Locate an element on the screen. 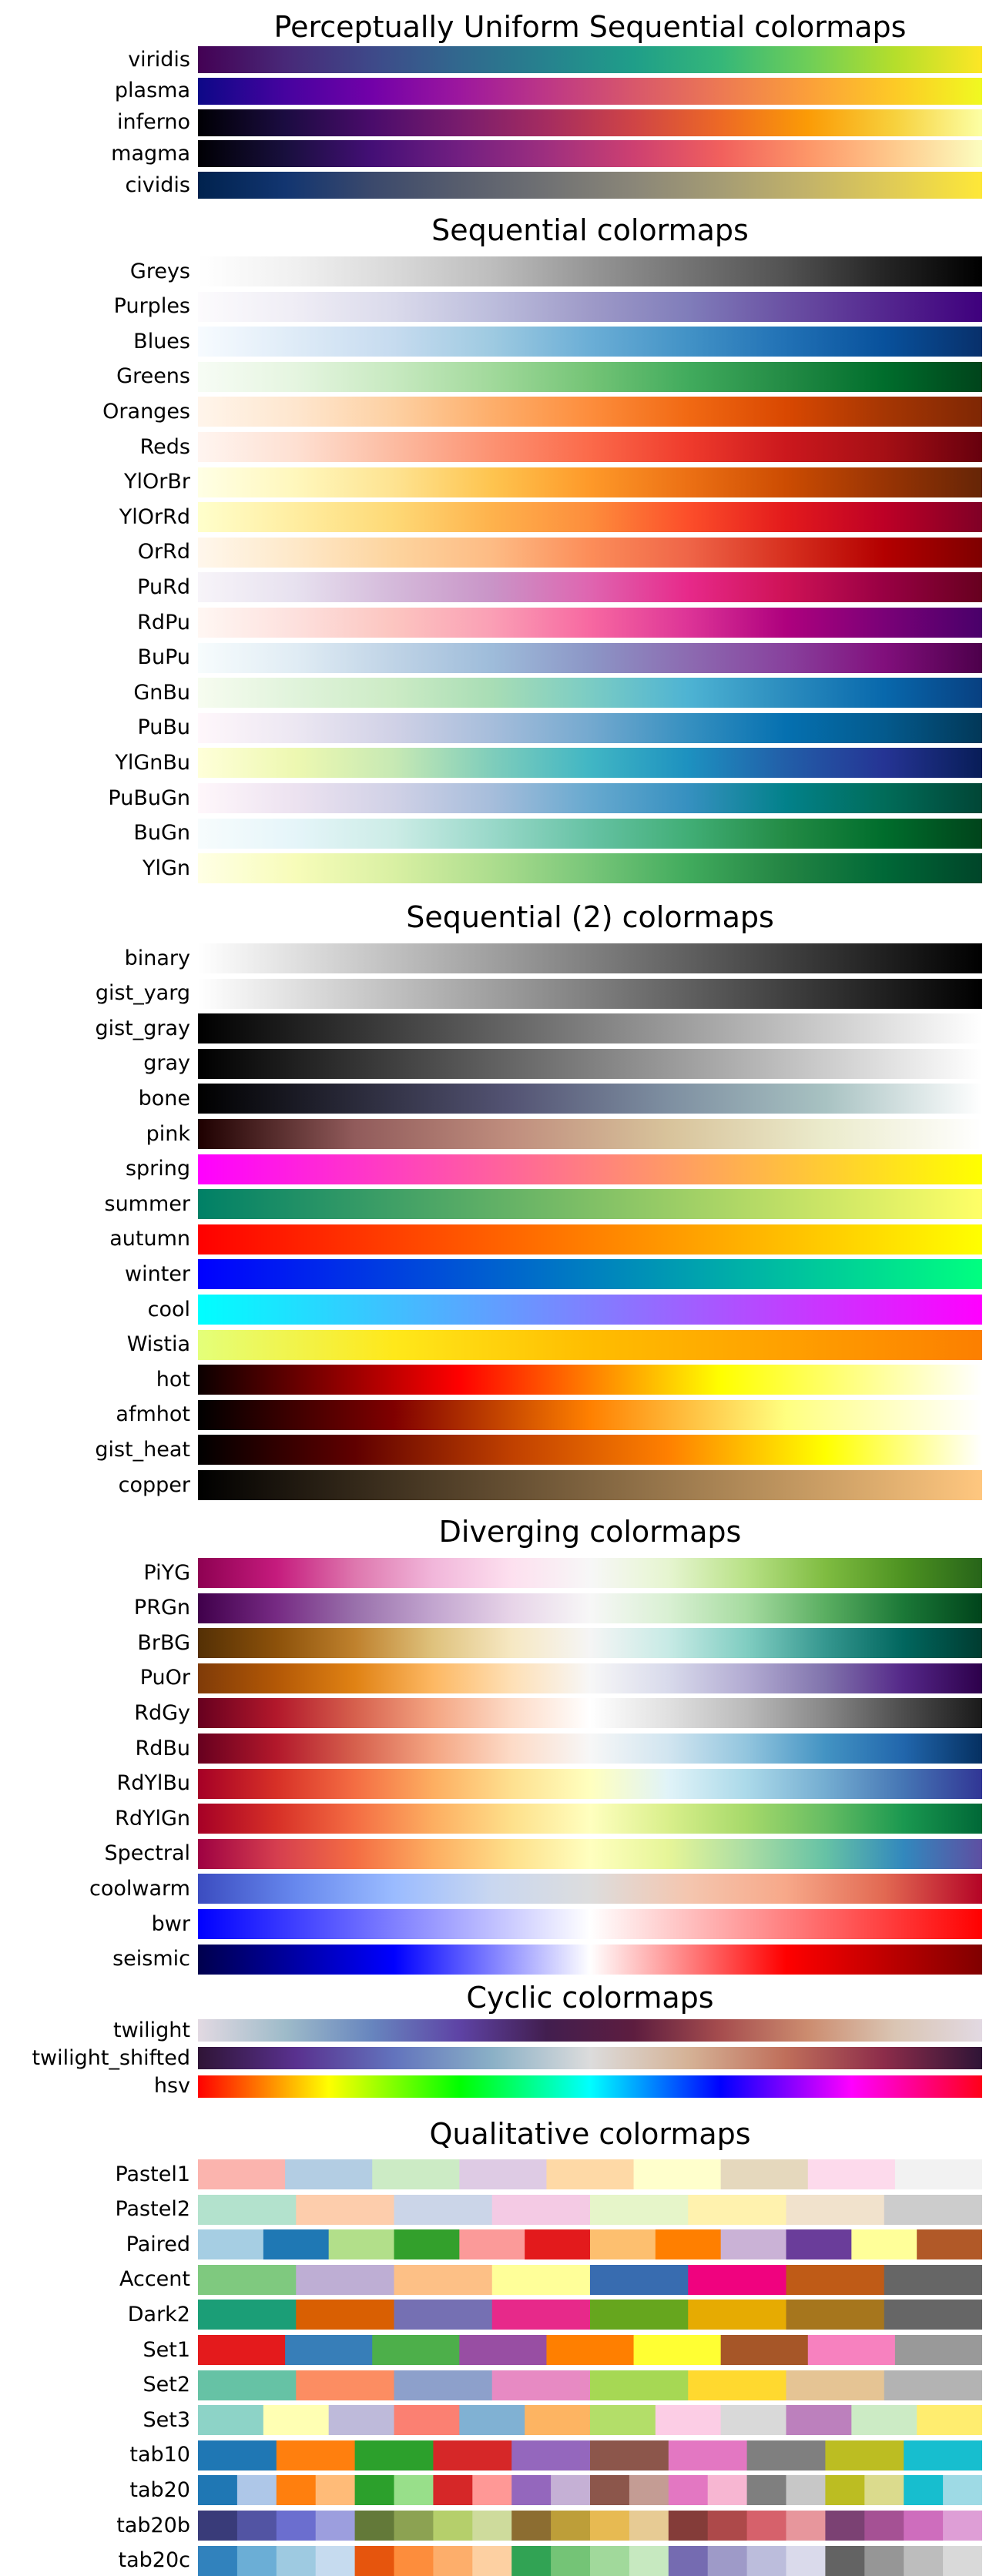 This screenshot has width=986, height=2576. colormap-label-gist-gray: gist_gray is located at coordinates (142, 1028).